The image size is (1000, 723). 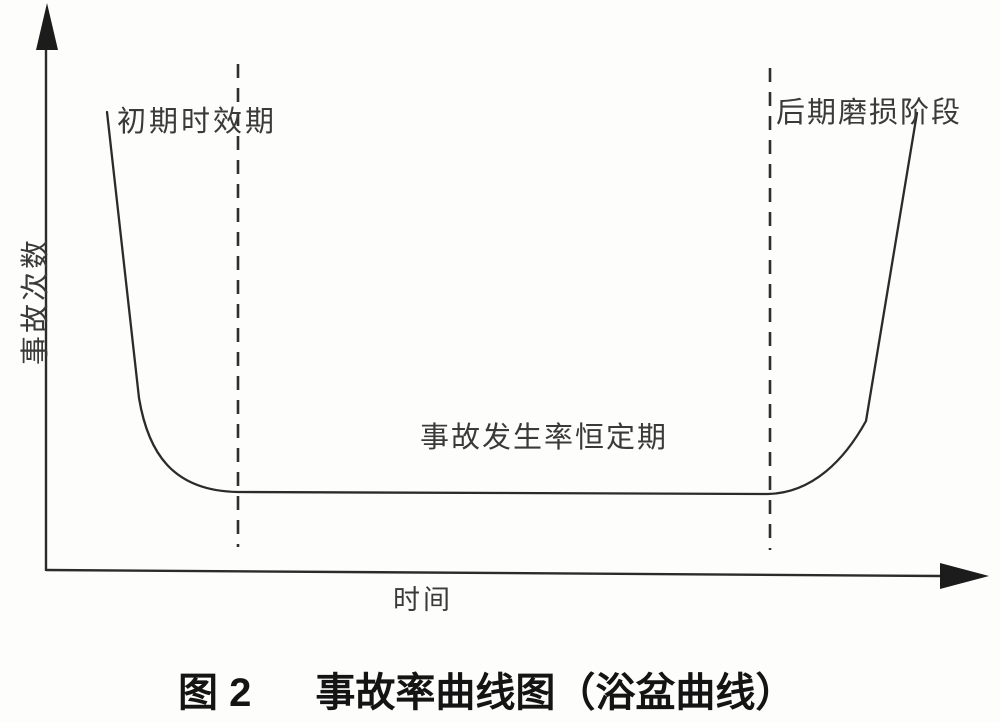 I want to click on y-axis-label: 事故次数, so click(x=36, y=301).